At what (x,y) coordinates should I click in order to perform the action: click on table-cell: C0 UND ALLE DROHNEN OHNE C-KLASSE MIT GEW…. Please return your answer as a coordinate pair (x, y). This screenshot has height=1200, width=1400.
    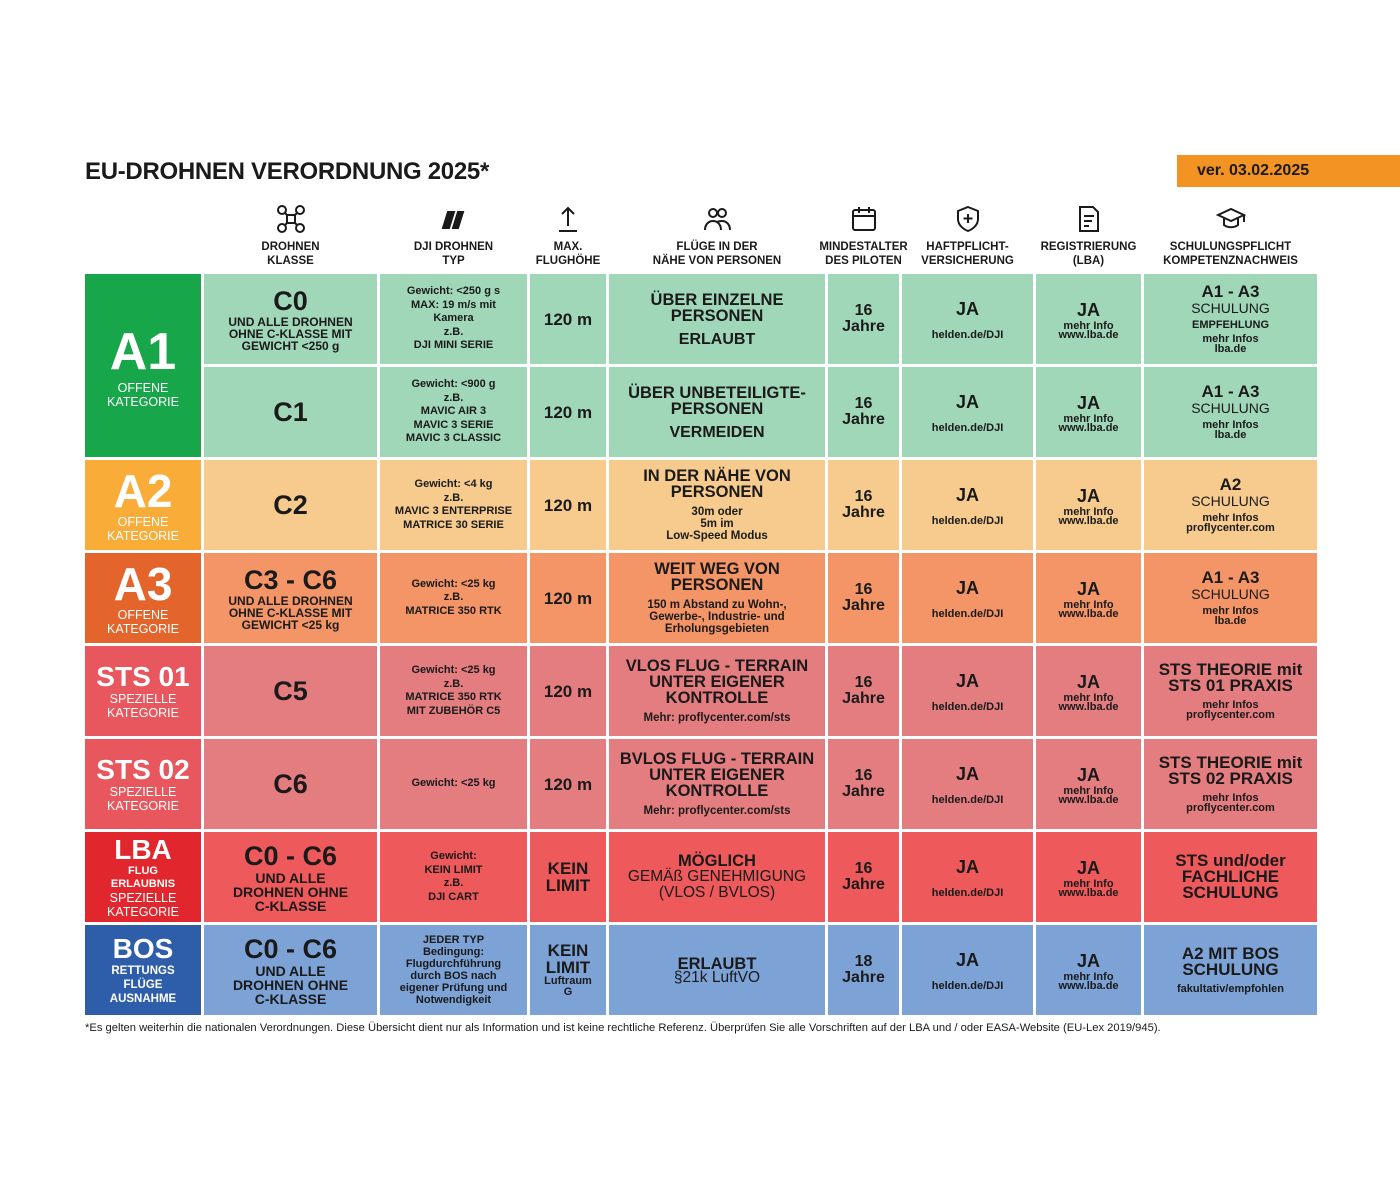
    Looking at the image, I should click on (290, 319).